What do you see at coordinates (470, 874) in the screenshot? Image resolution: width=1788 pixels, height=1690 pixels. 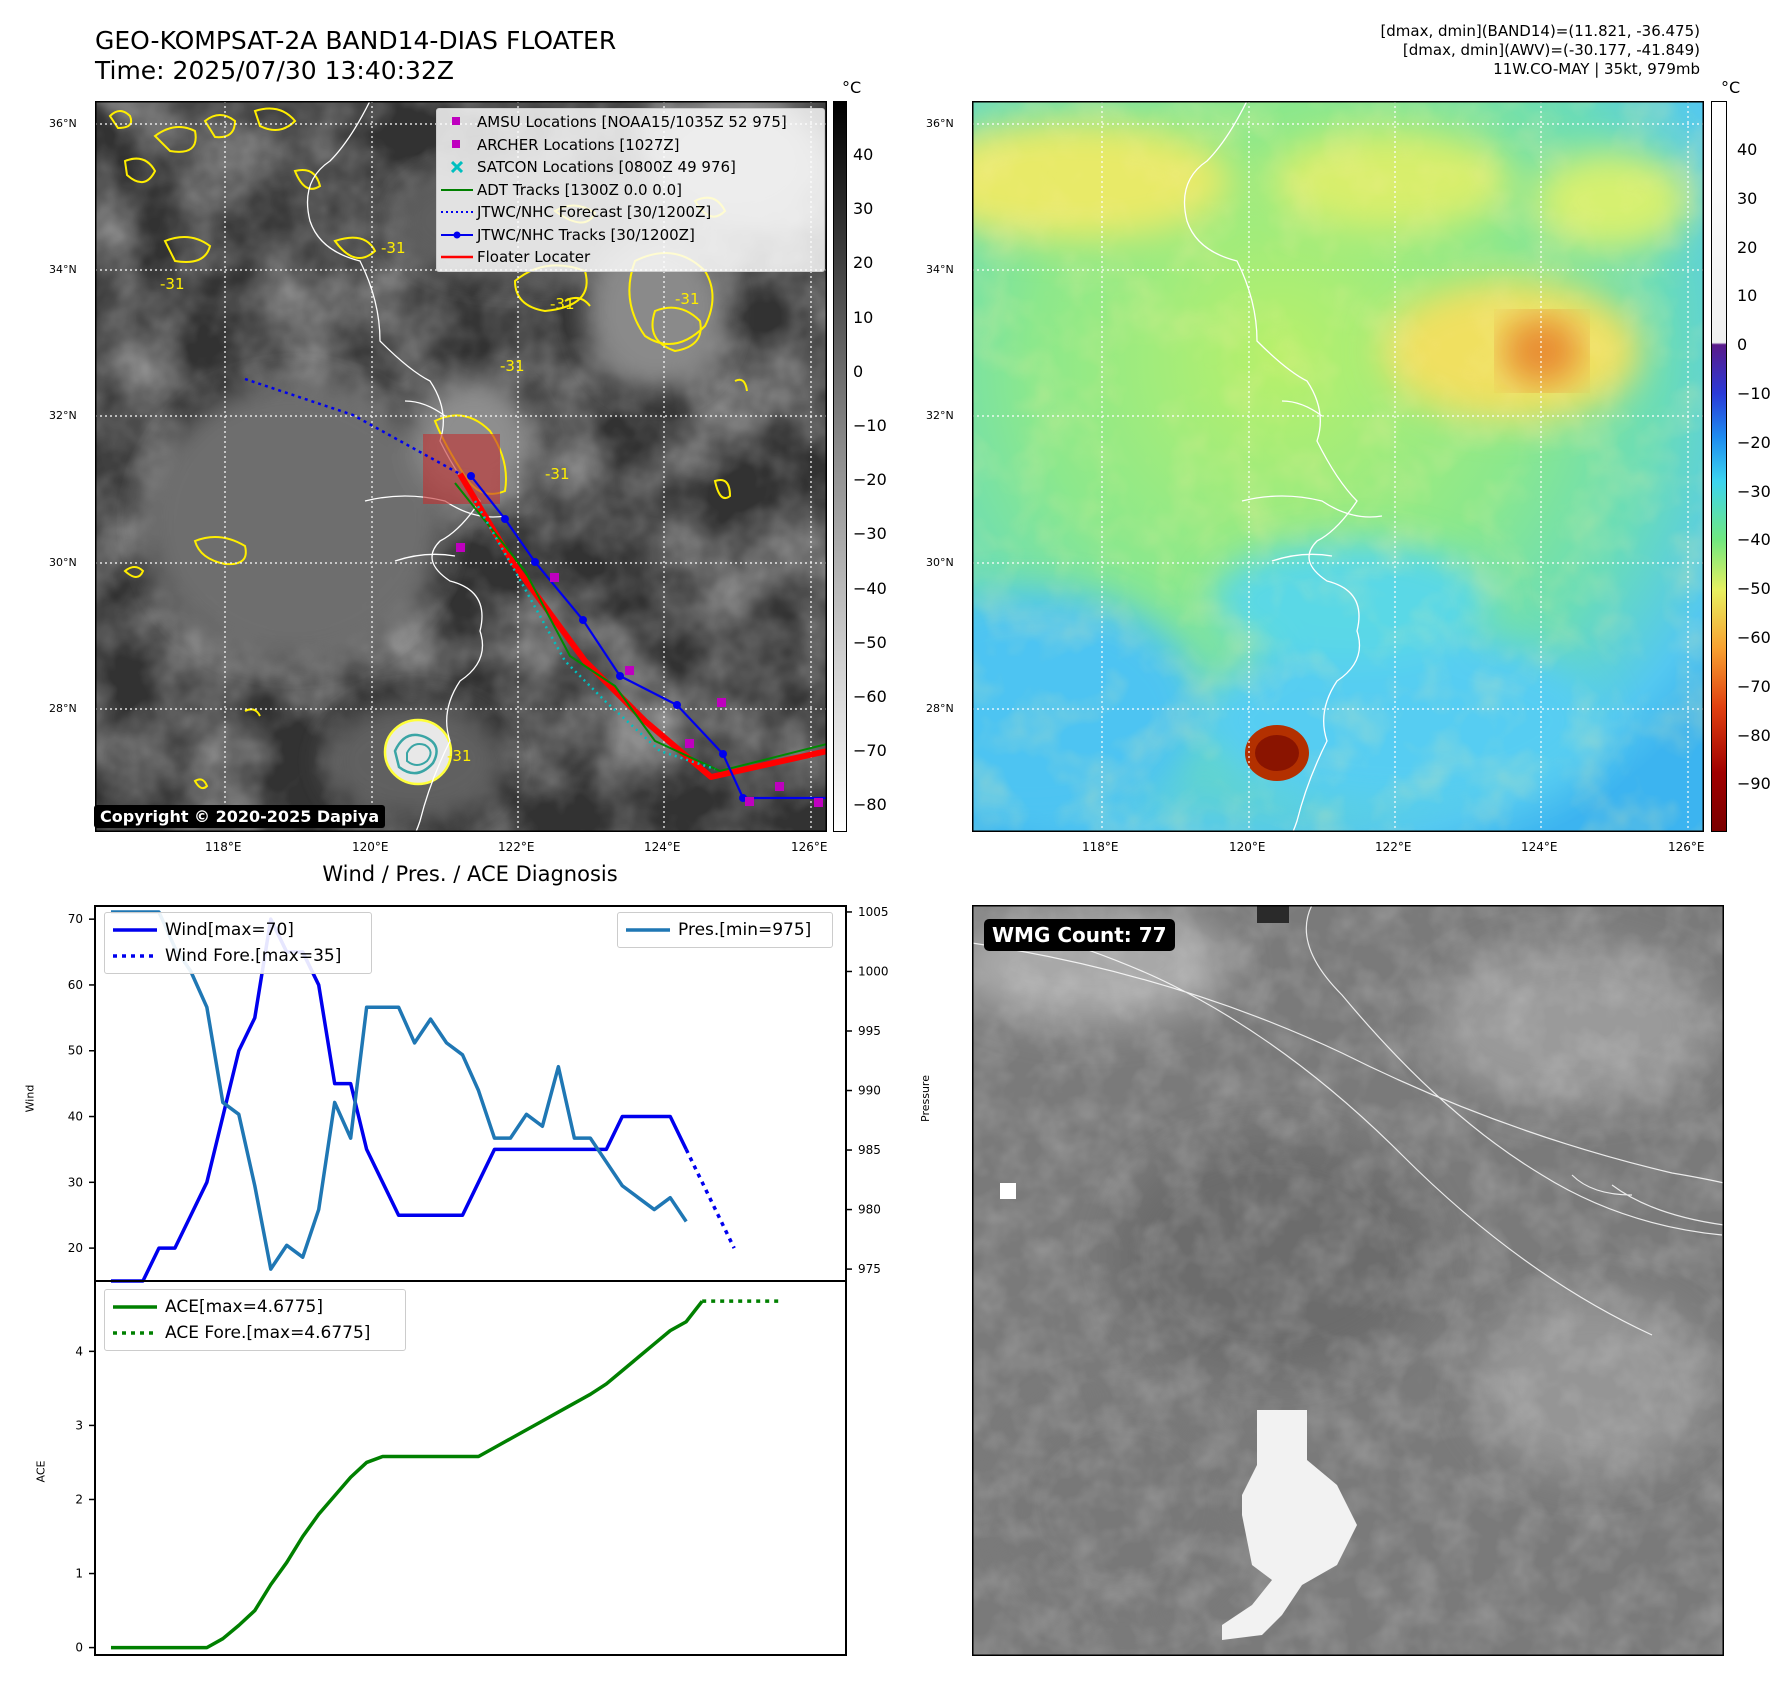 I see `diagnosis-title: Wind / Pres. / ACE Diagnosis` at bounding box center [470, 874].